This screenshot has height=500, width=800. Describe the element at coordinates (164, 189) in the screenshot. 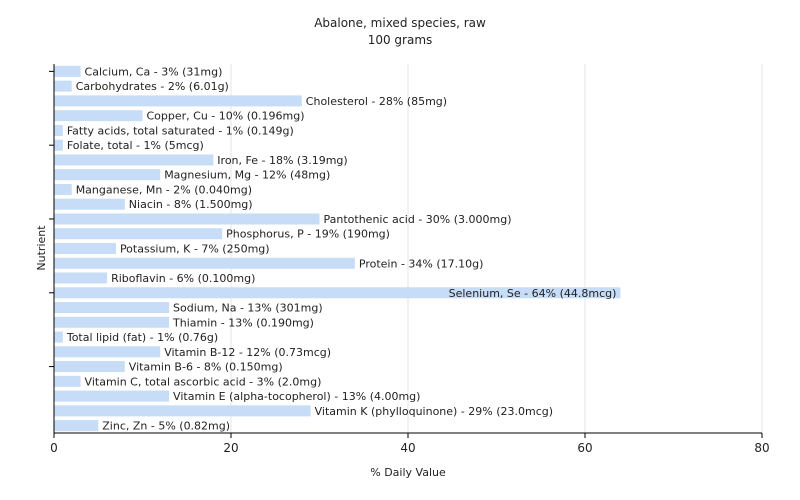

I see `bar-label: Manganese, Mn - 2% (0.040mg)` at that location.